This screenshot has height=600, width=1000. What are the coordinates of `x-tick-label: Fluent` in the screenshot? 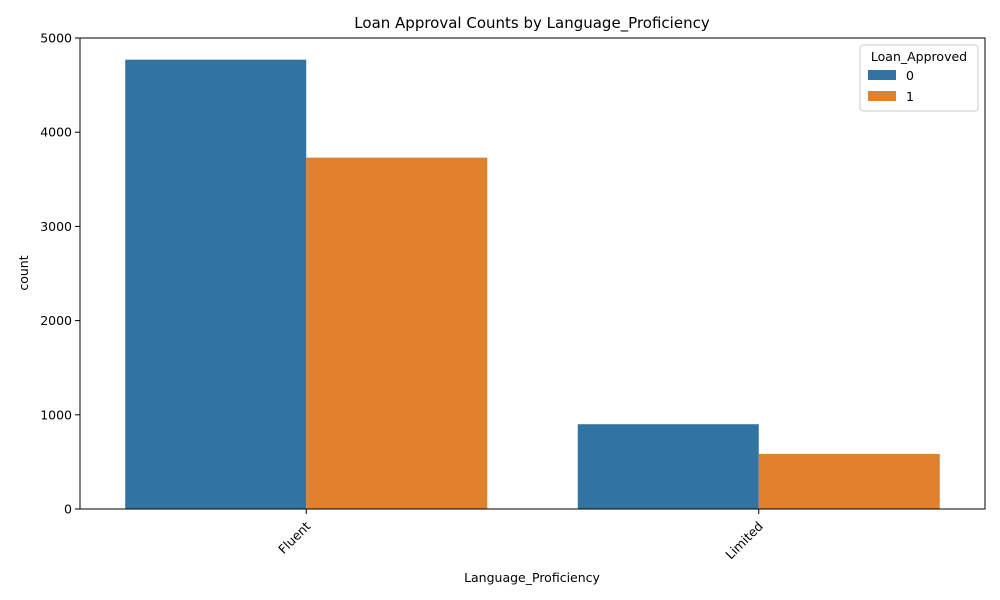 It's located at (294, 537).